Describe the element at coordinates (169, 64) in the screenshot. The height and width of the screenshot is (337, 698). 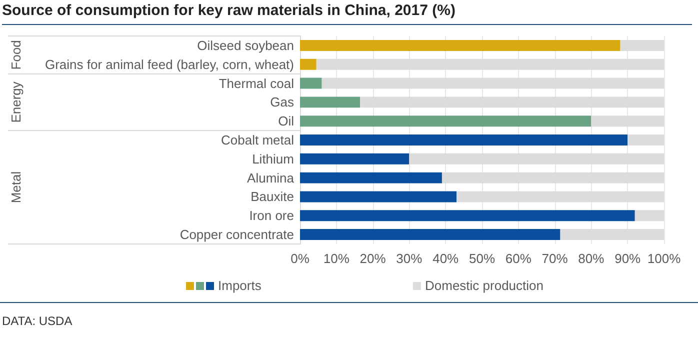
I see `y-tick-label: Grains for animal feed (barley, corn, wheat)` at that location.